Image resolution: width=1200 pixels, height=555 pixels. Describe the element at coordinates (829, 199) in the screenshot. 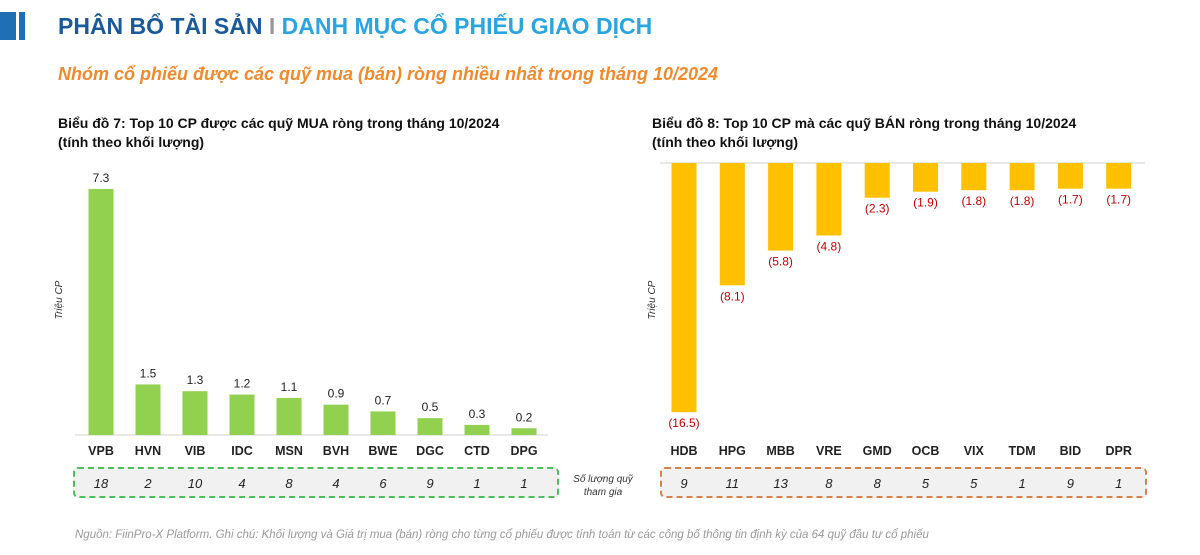

I see `chart8-bar-vre` at that location.